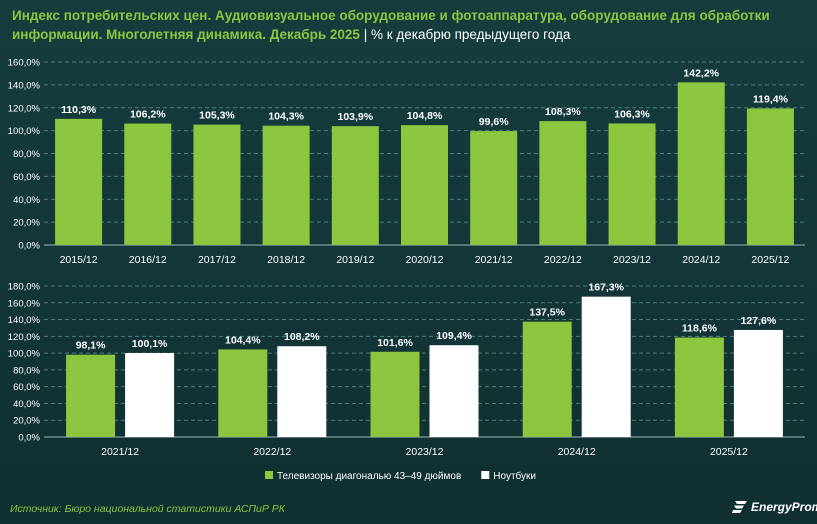 The width and height of the screenshot is (817, 524). I want to click on top-x-tick-label: 2025/12, so click(770, 260).